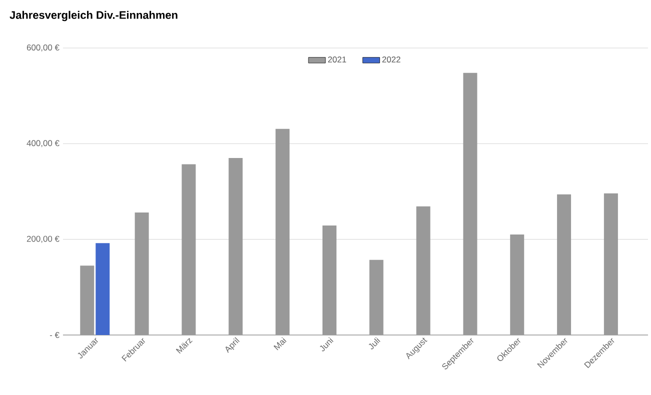 The height and width of the screenshot is (395, 651). I want to click on legend-label: 2021, so click(337, 59).